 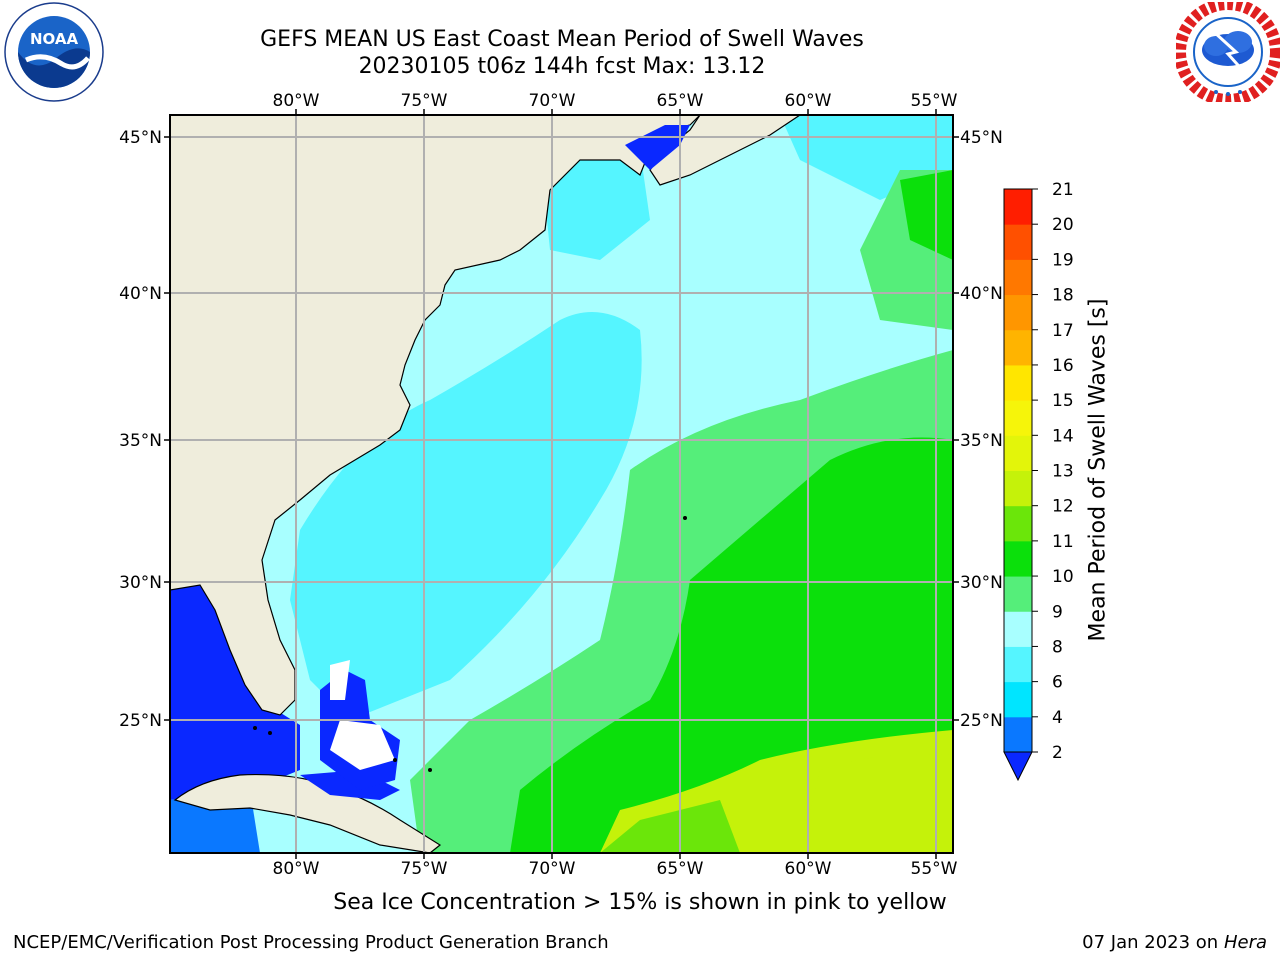 I want to click on lon-label-top: 55°W, so click(x=934, y=101).